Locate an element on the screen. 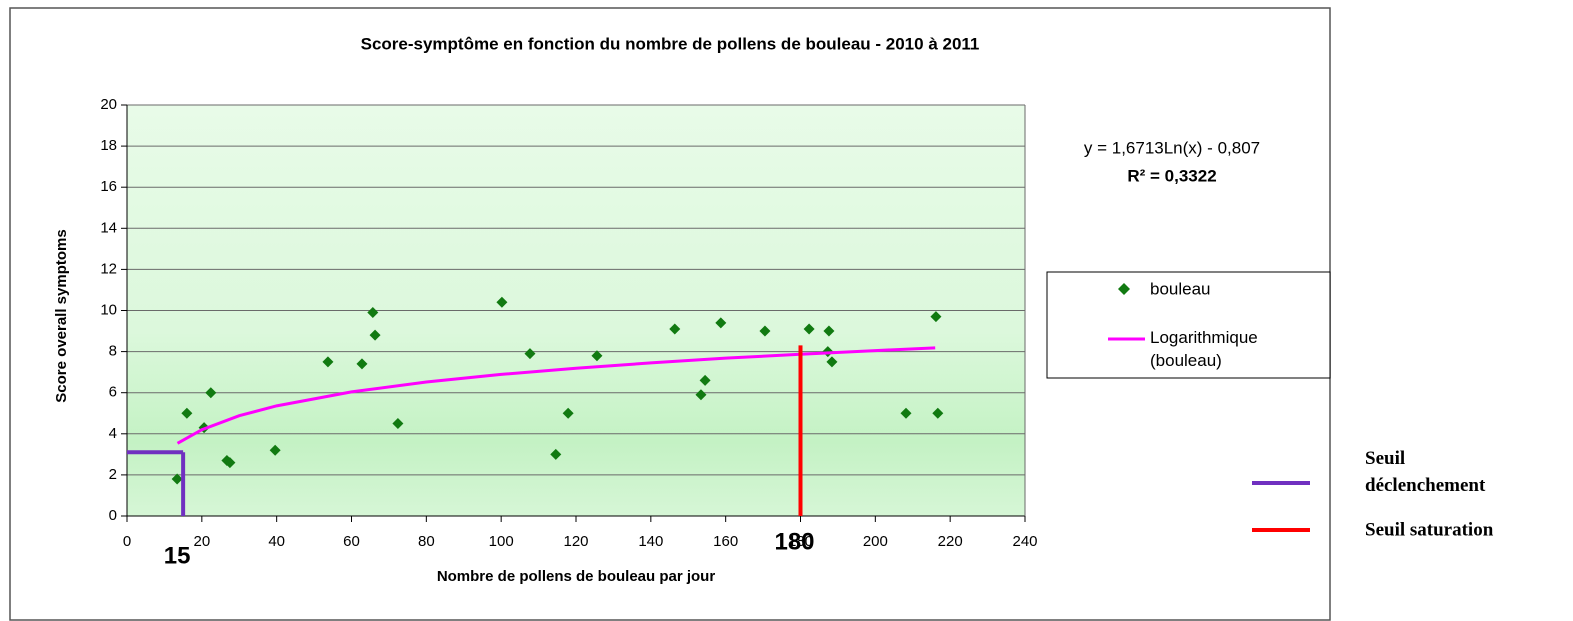  threshold-legend-label: Seuil déclenchement is located at coordinates (1425, 472).